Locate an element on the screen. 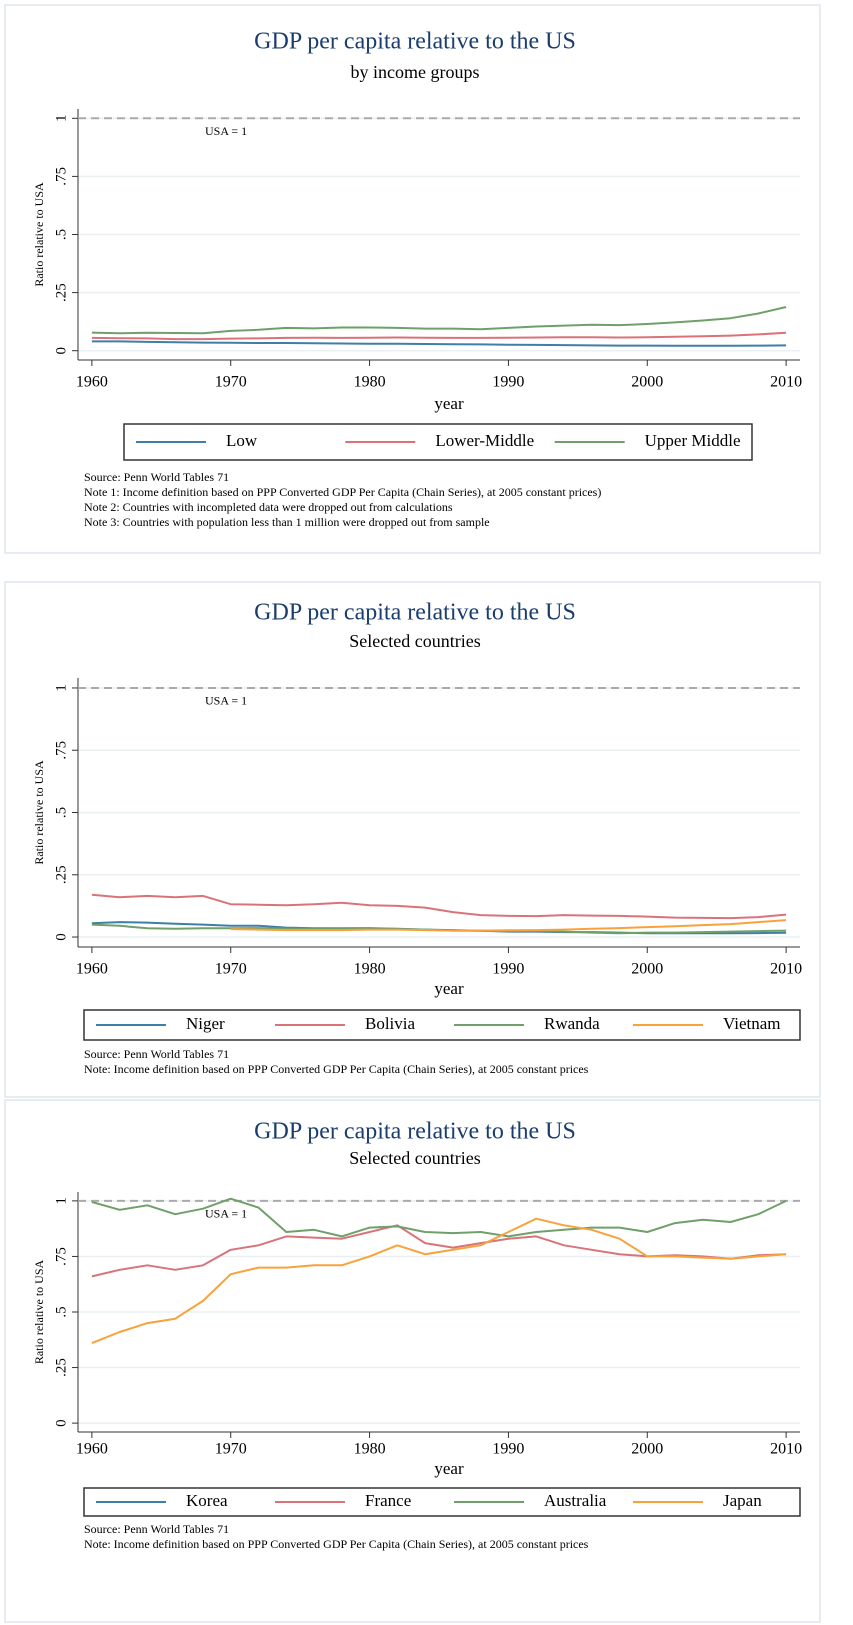  legend-label: Upper Middle is located at coordinates (693, 440).